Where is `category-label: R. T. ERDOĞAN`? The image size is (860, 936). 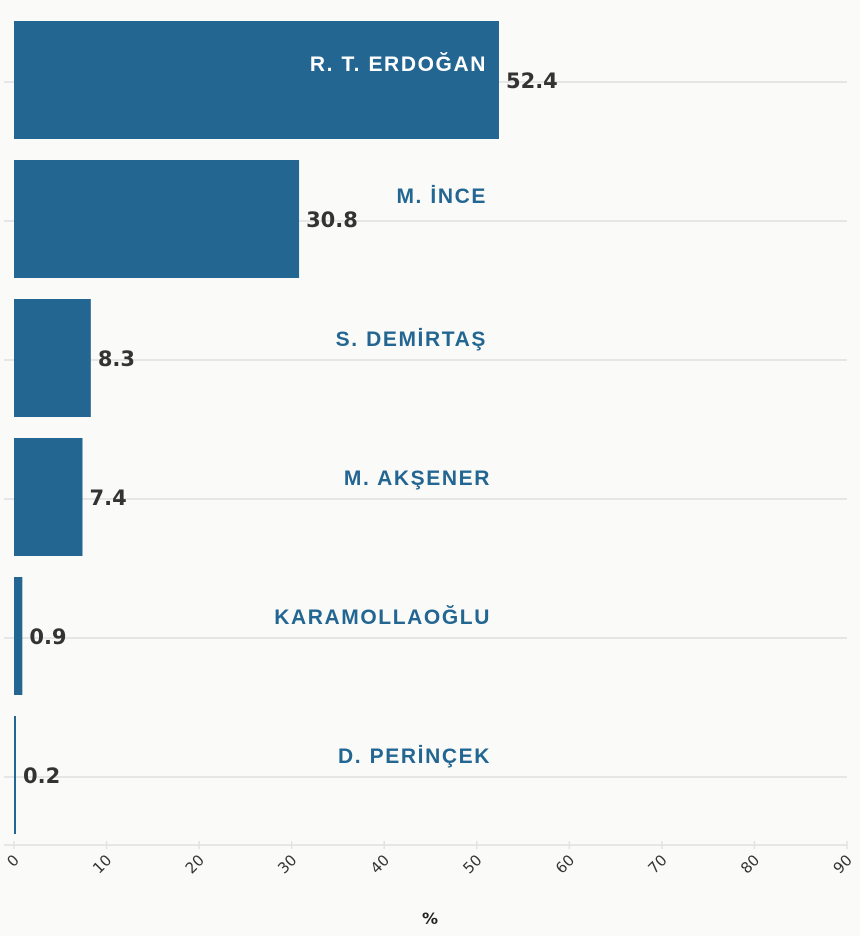
category-label: R. T. ERDOĞAN is located at coordinates (398, 64).